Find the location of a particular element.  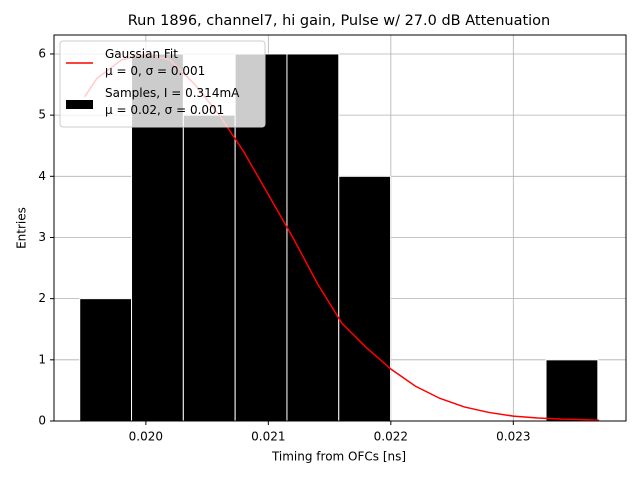

x-axis-label: Timing from OFCs [ns] is located at coordinates (338, 457).